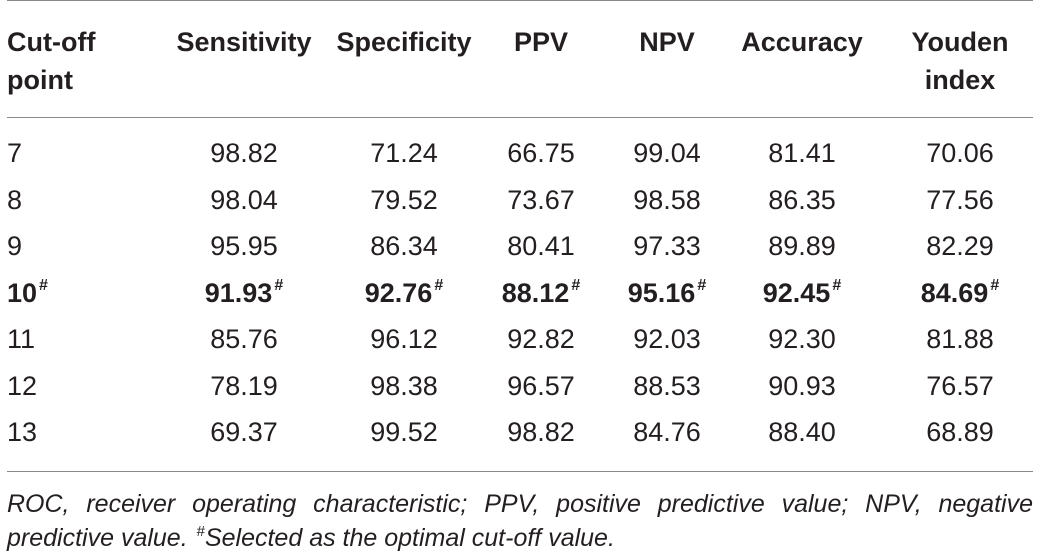 This screenshot has width=1040, height=557. What do you see at coordinates (802, 200) in the screenshot?
I see `cell-accuracy: 86.35` at bounding box center [802, 200].